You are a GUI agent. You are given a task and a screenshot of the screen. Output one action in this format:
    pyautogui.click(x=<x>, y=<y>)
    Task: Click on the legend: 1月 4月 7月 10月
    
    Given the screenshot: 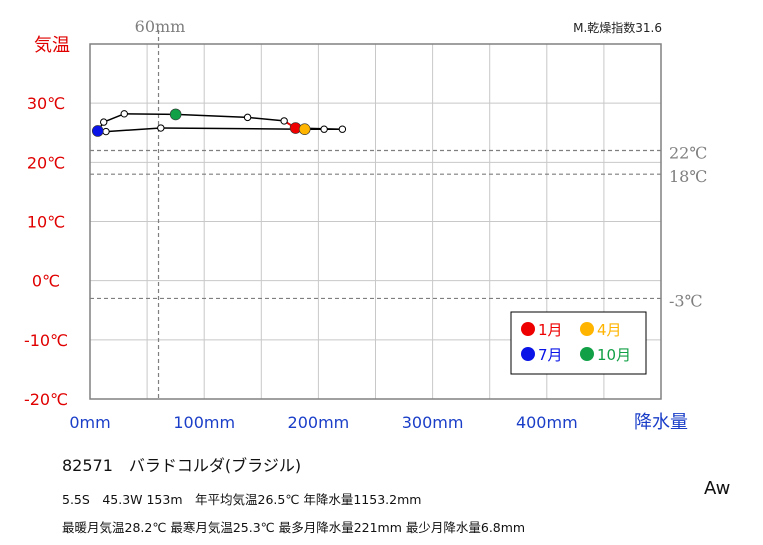 What is the action you would take?
    pyautogui.click(x=578, y=343)
    